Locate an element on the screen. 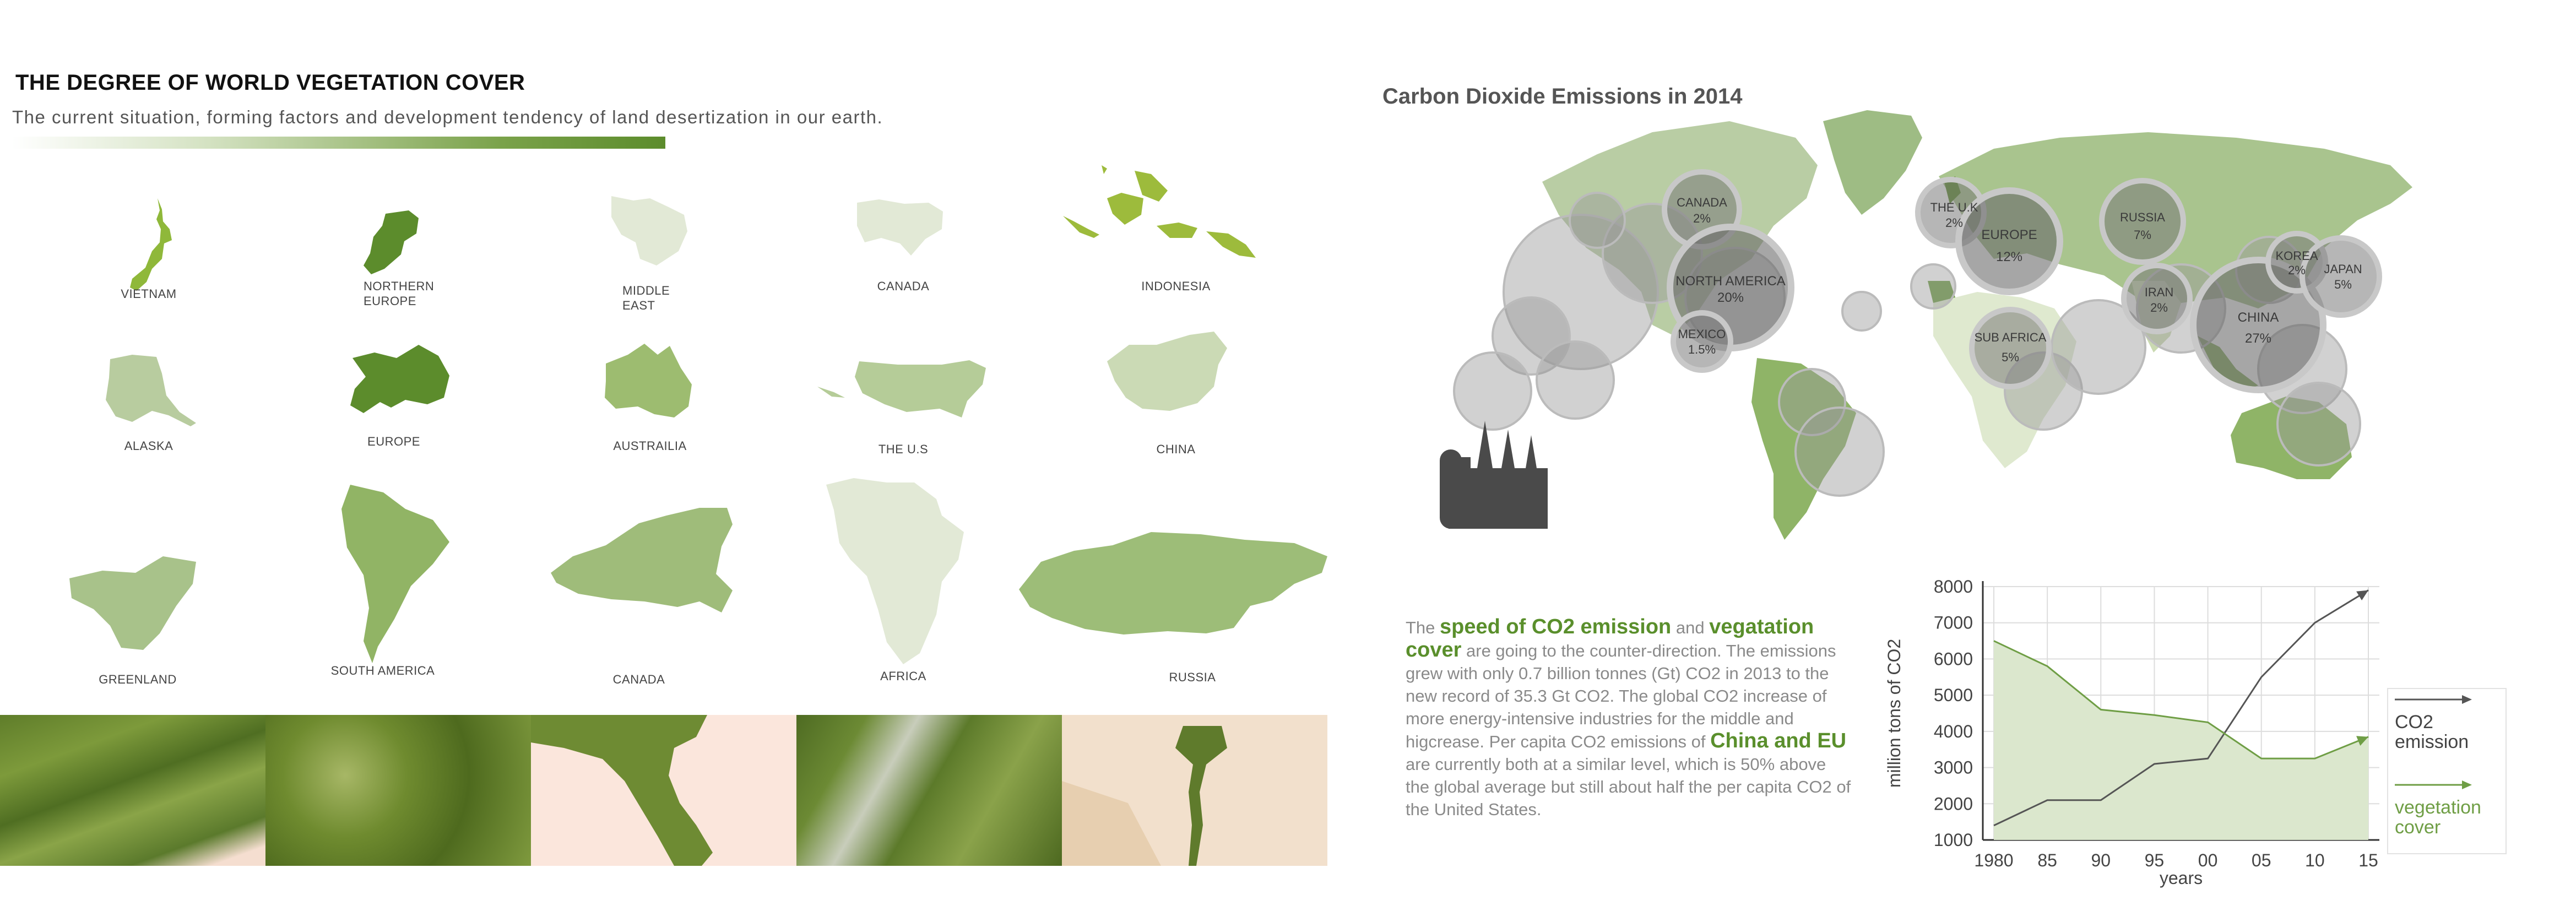 Image resolution: width=2576 pixels, height=911 pixels. map-label-middle-east: MIDDLE EAST is located at coordinates (646, 298).